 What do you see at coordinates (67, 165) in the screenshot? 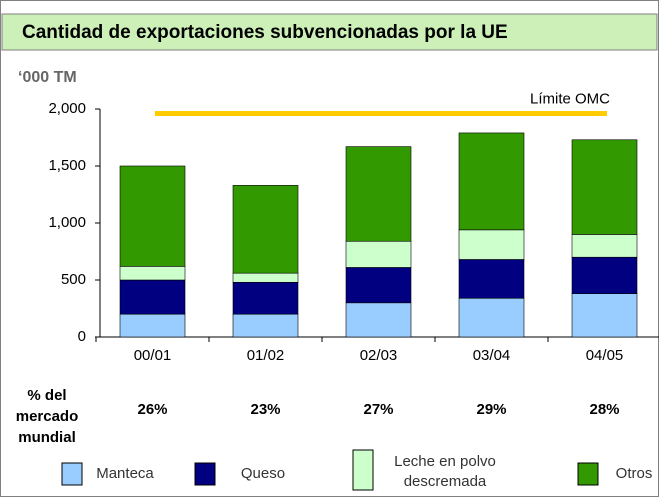
I see `y-tick-label: 1,500` at bounding box center [67, 165].